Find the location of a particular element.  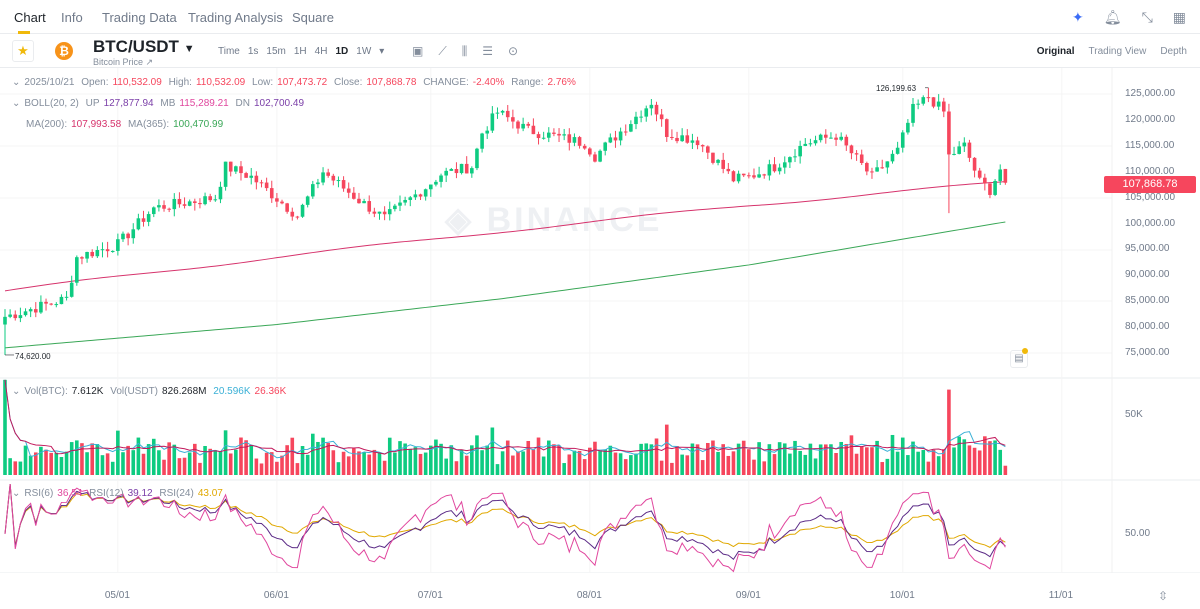

price-axis-label: 115,000.00 is located at coordinates (1150, 145).